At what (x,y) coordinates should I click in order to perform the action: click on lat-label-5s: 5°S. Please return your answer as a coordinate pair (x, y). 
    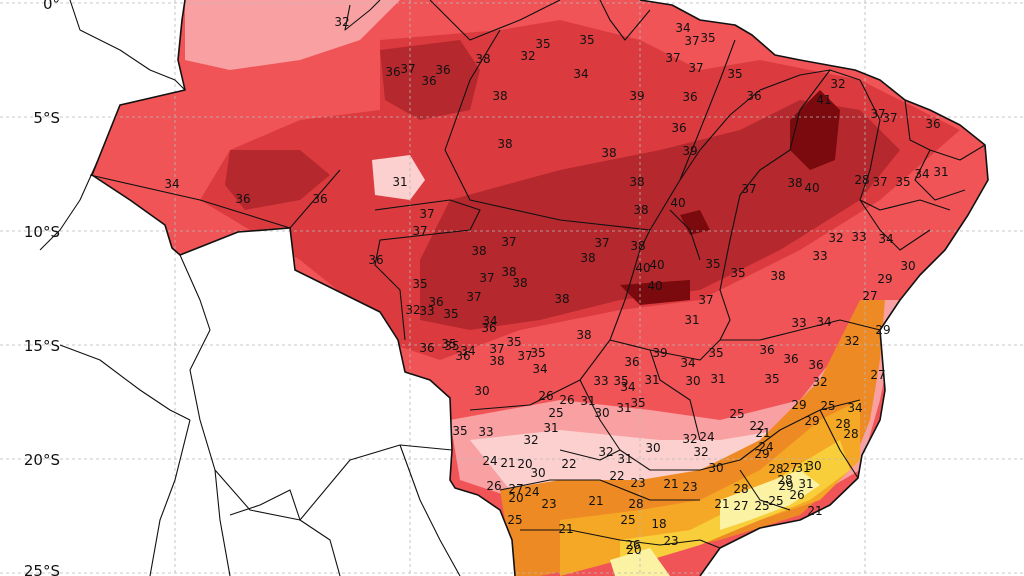
    Looking at the image, I should click on (46, 118).